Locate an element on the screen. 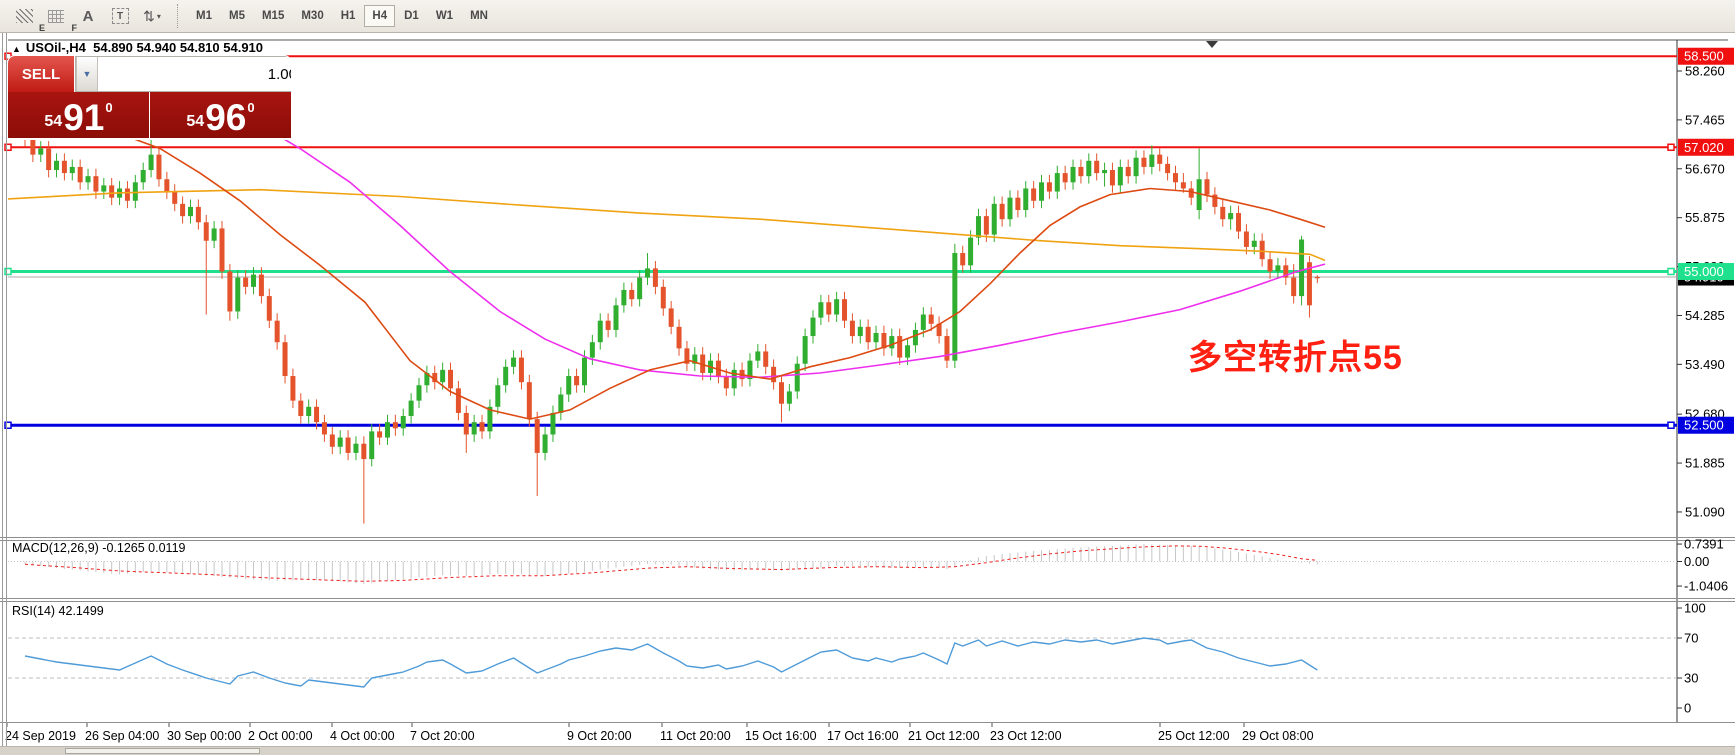  timeframe-button-MN: MN is located at coordinates (479, 16).